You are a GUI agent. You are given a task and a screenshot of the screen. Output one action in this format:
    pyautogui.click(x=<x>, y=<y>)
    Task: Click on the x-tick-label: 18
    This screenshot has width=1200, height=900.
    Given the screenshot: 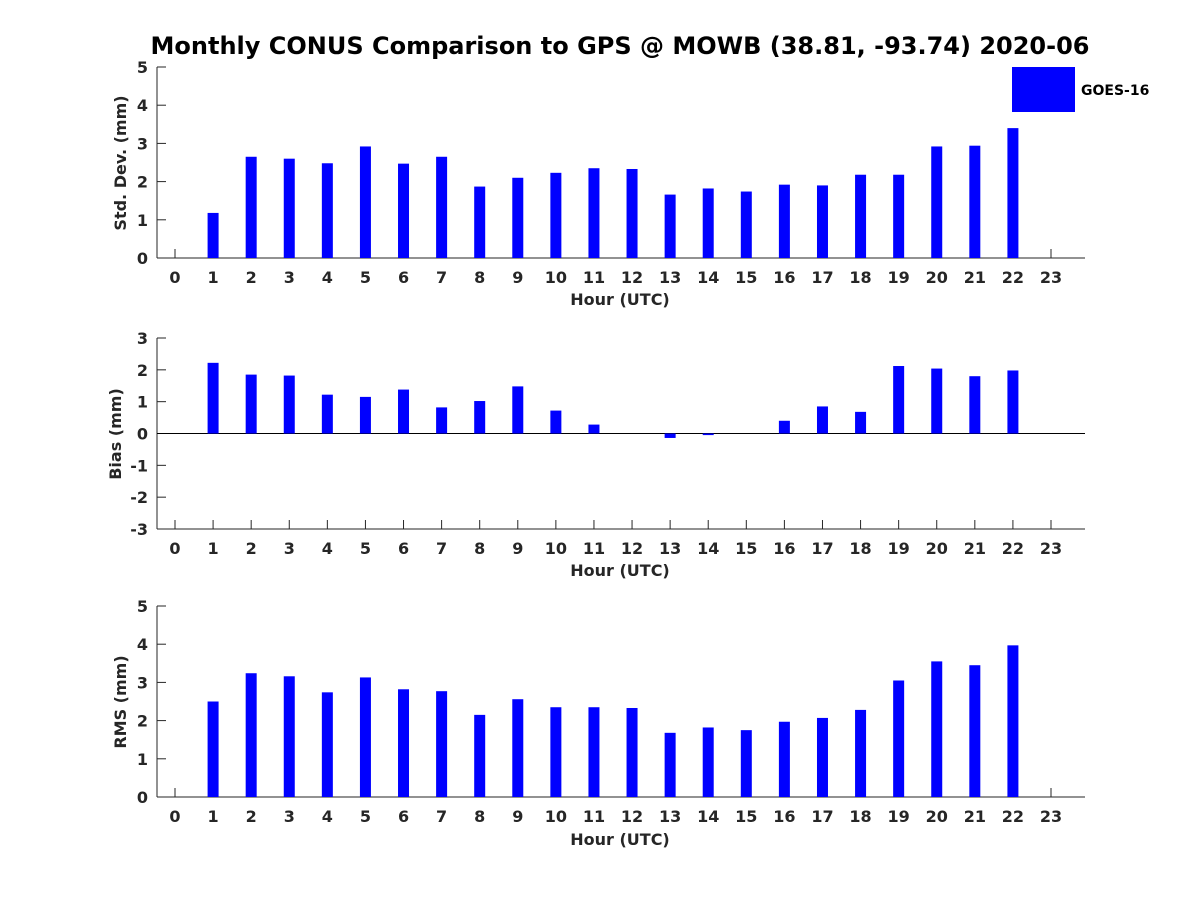 What is the action you would take?
    pyautogui.click(x=860, y=548)
    